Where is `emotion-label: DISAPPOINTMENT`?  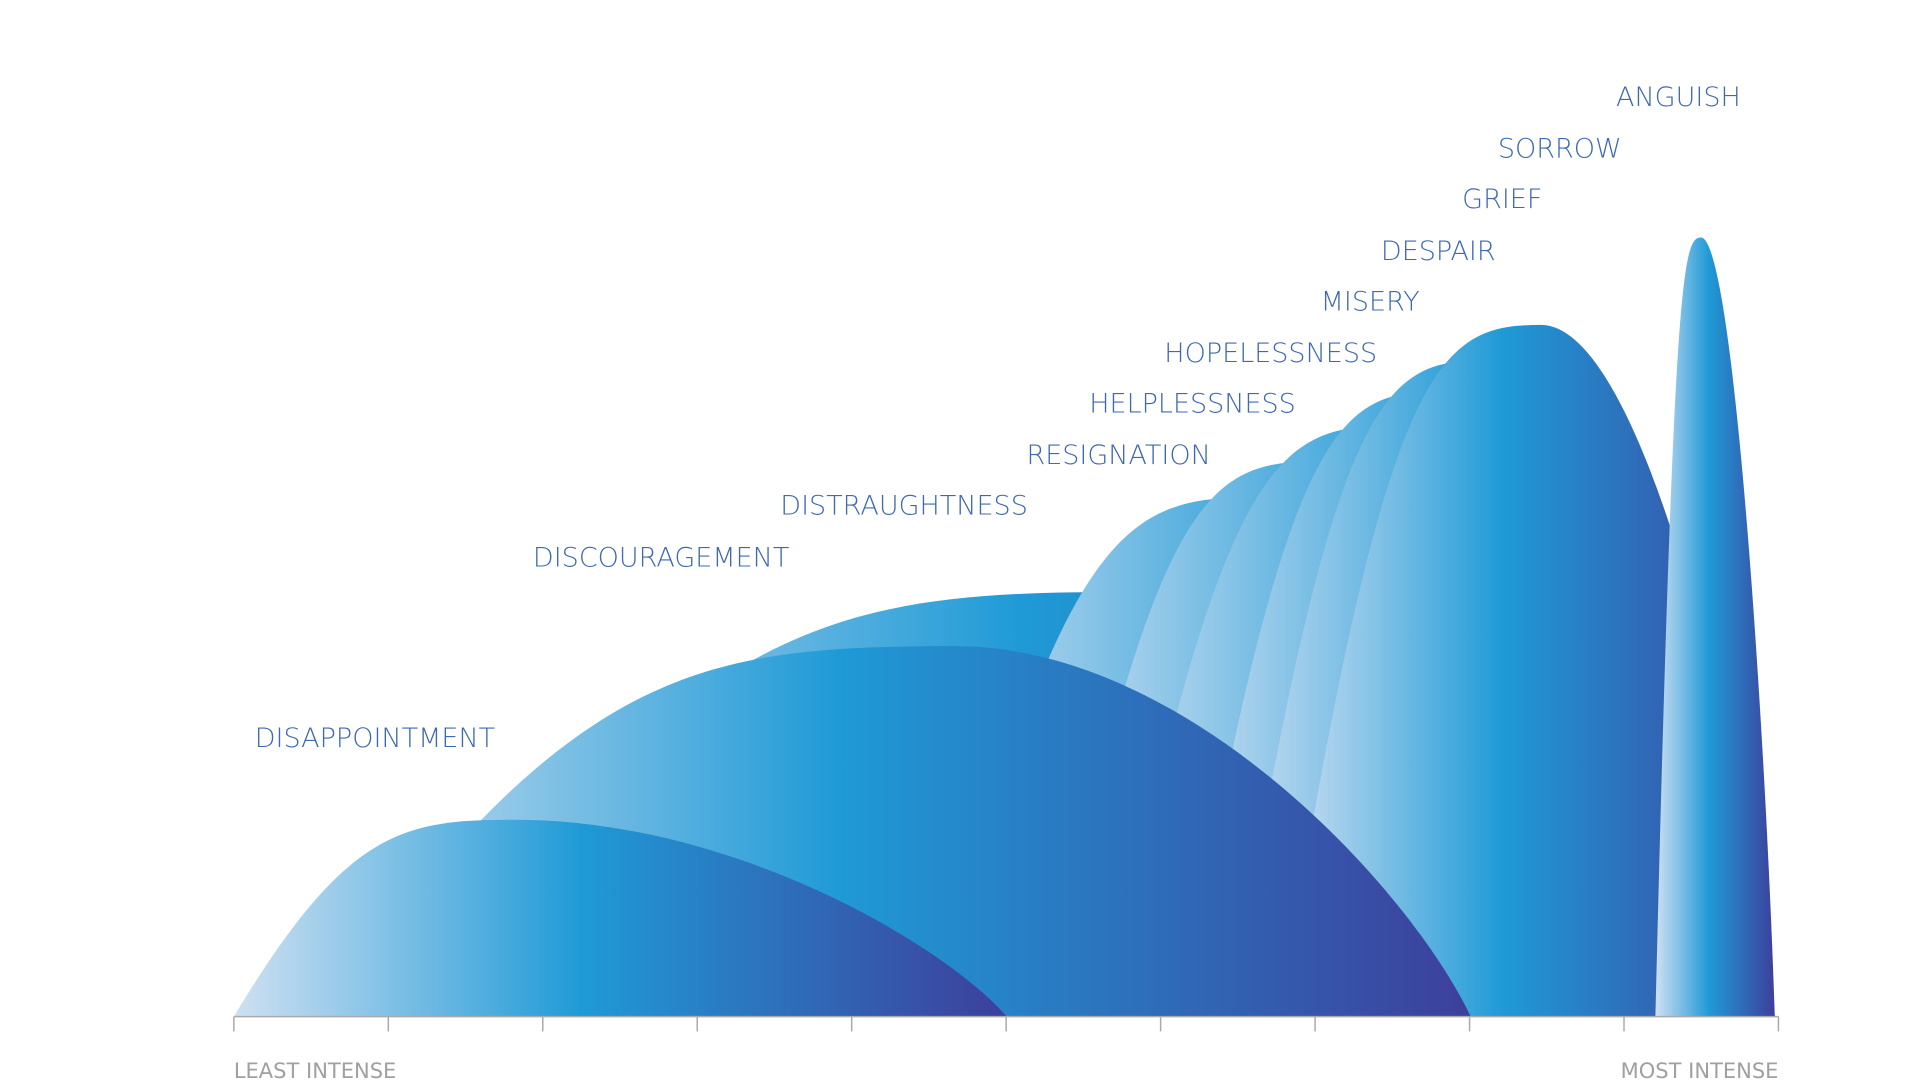 emotion-label: DISAPPOINTMENT is located at coordinates (375, 738).